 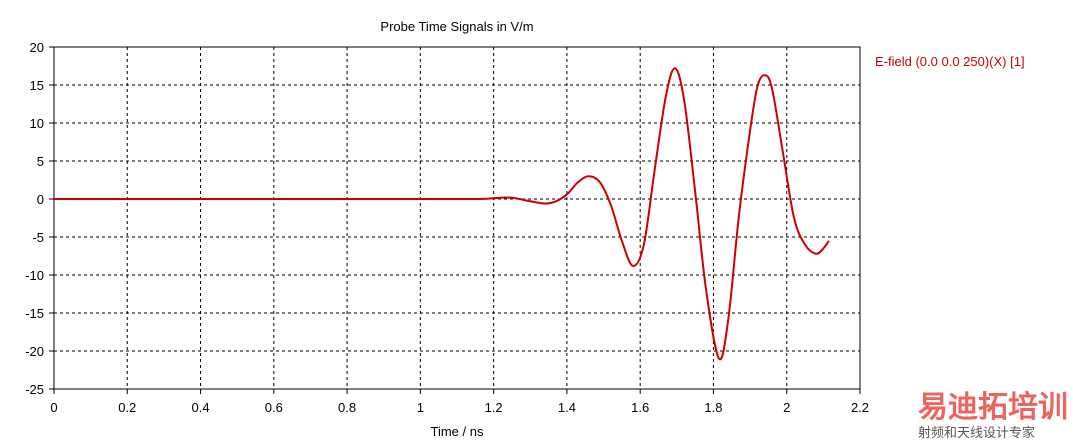 What do you see at coordinates (37, 47) in the screenshot?
I see `y-tick-label: 20` at bounding box center [37, 47].